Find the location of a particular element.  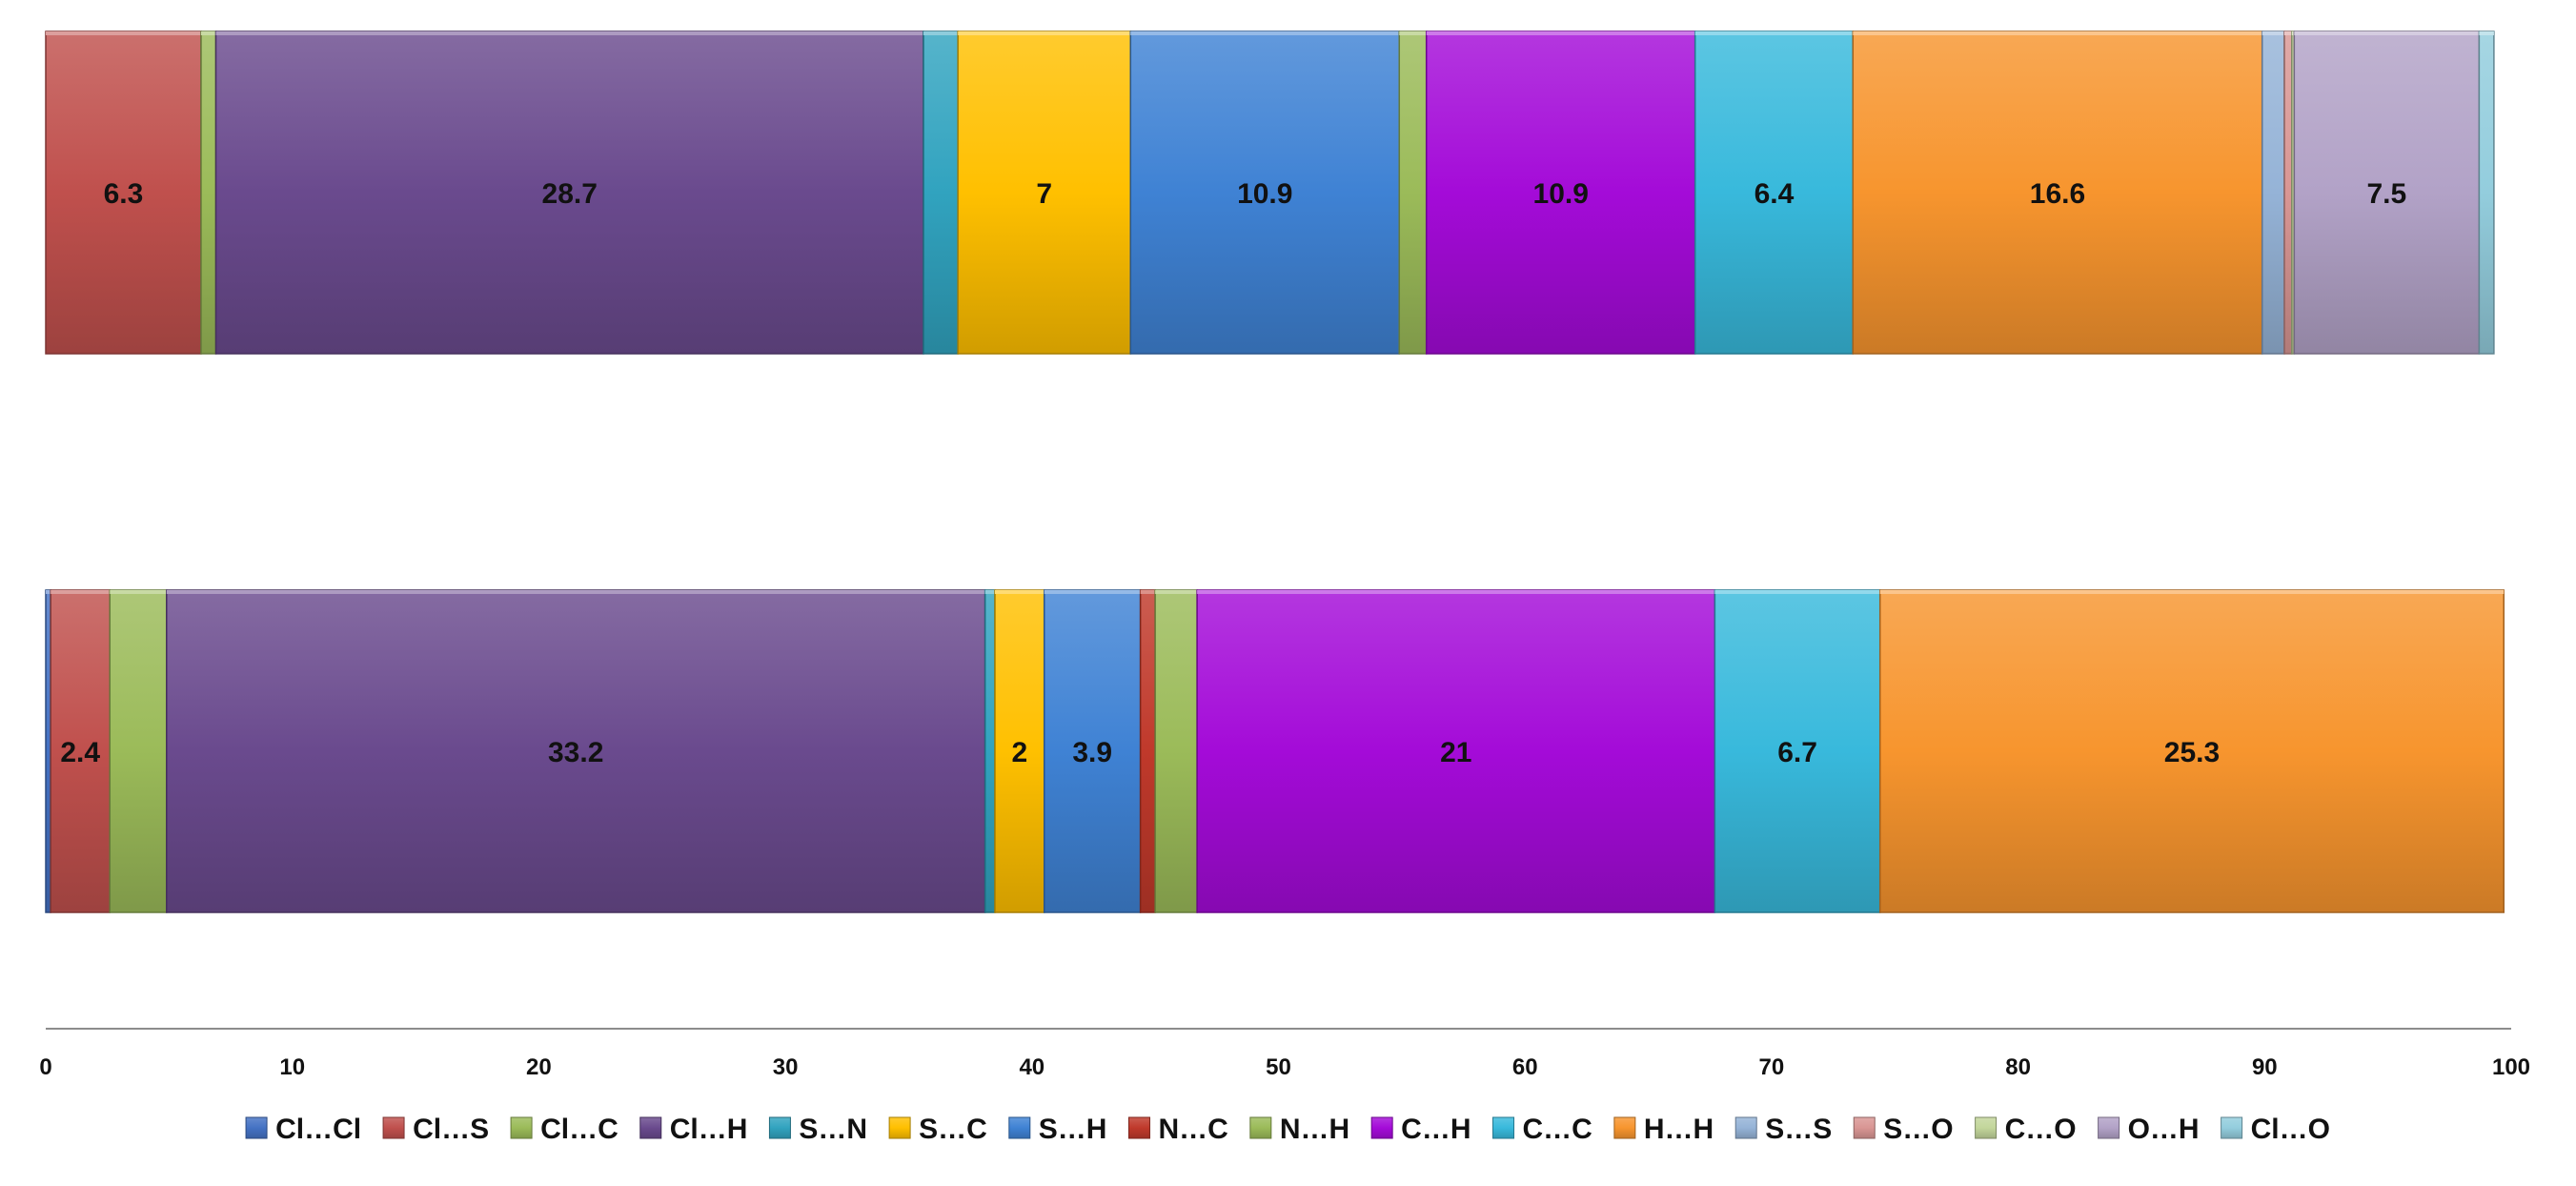

data-label: 10.9 is located at coordinates (1264, 194).